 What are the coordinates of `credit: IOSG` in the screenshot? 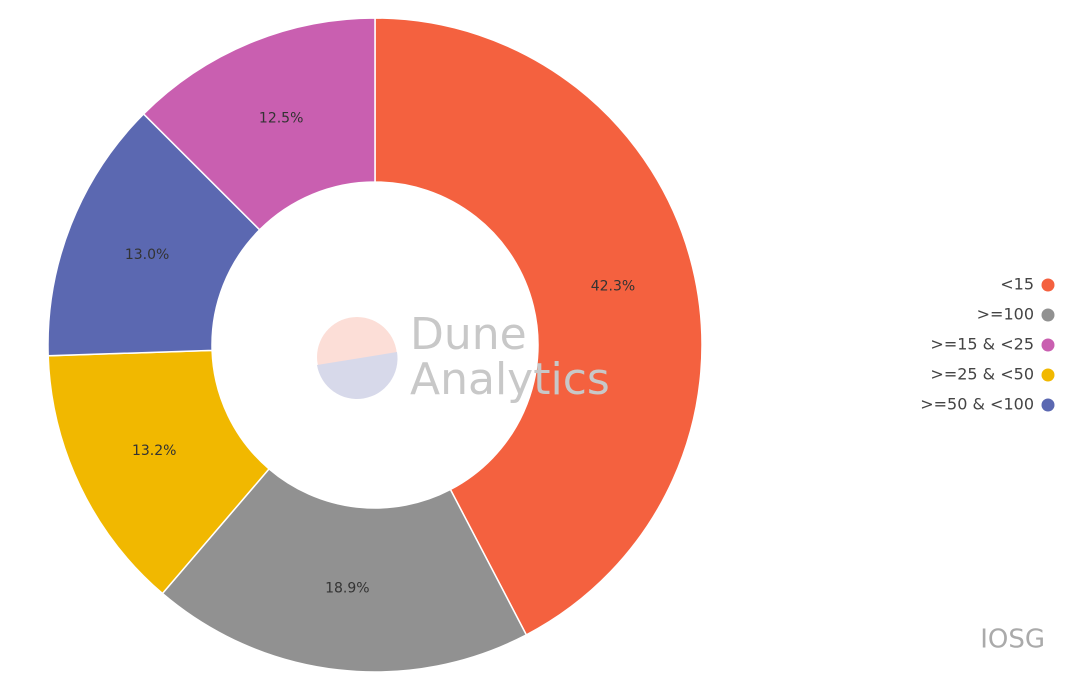 It's located at (1012, 640).